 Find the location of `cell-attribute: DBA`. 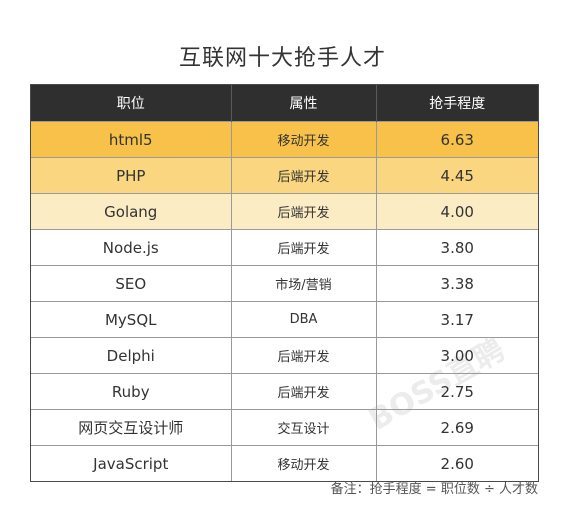

cell-attribute: DBA is located at coordinates (304, 319).